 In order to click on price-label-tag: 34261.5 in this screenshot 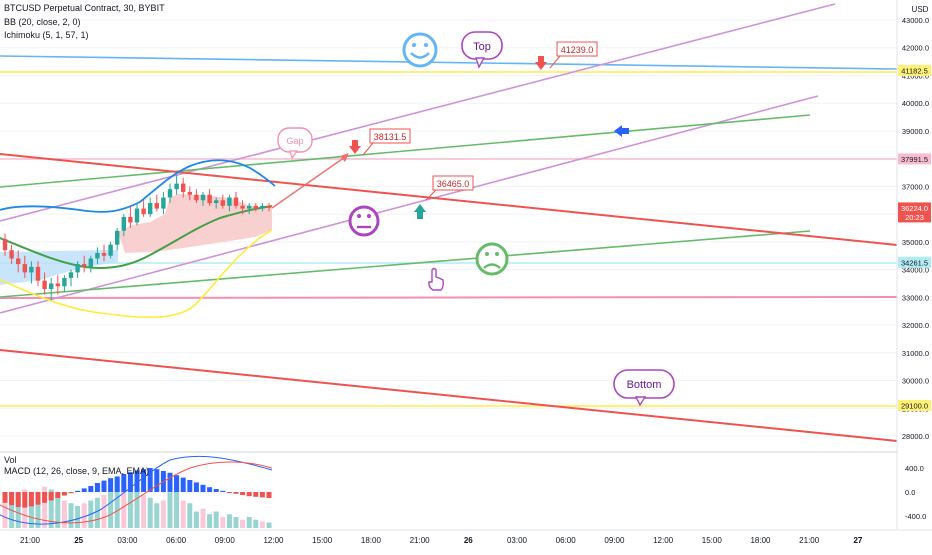, I will do `click(914, 262)`.